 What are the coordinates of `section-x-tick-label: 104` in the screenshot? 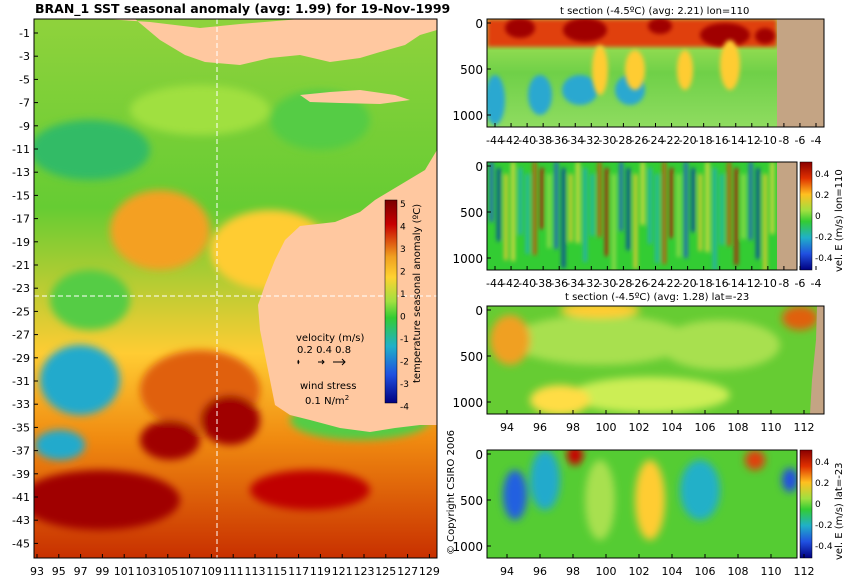 It's located at (672, 571).